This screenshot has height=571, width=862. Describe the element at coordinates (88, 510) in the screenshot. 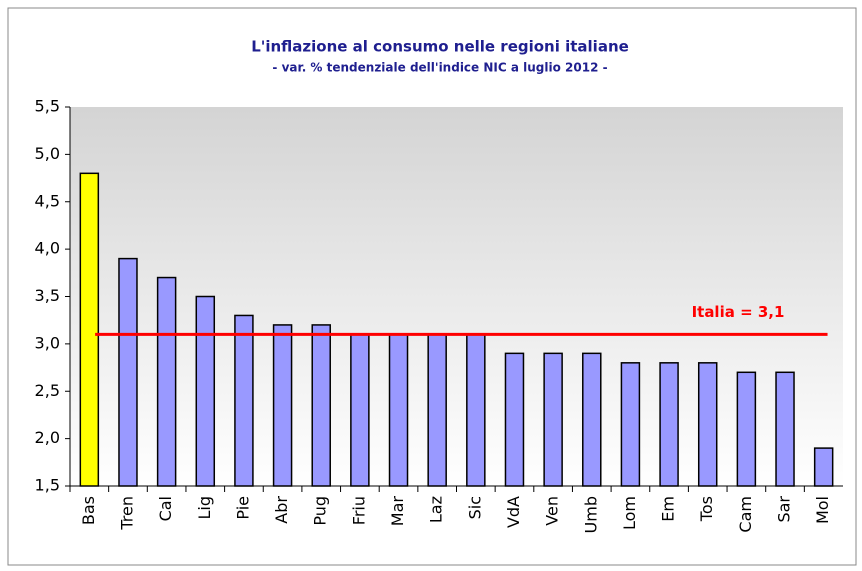

I see `x-tick-label: Bas` at that location.